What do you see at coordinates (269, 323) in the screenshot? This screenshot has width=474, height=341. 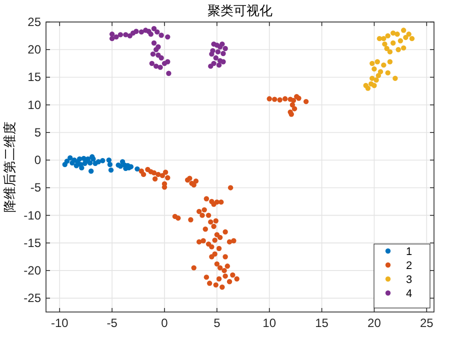 I see `x-tick-label: 10` at bounding box center [269, 323].